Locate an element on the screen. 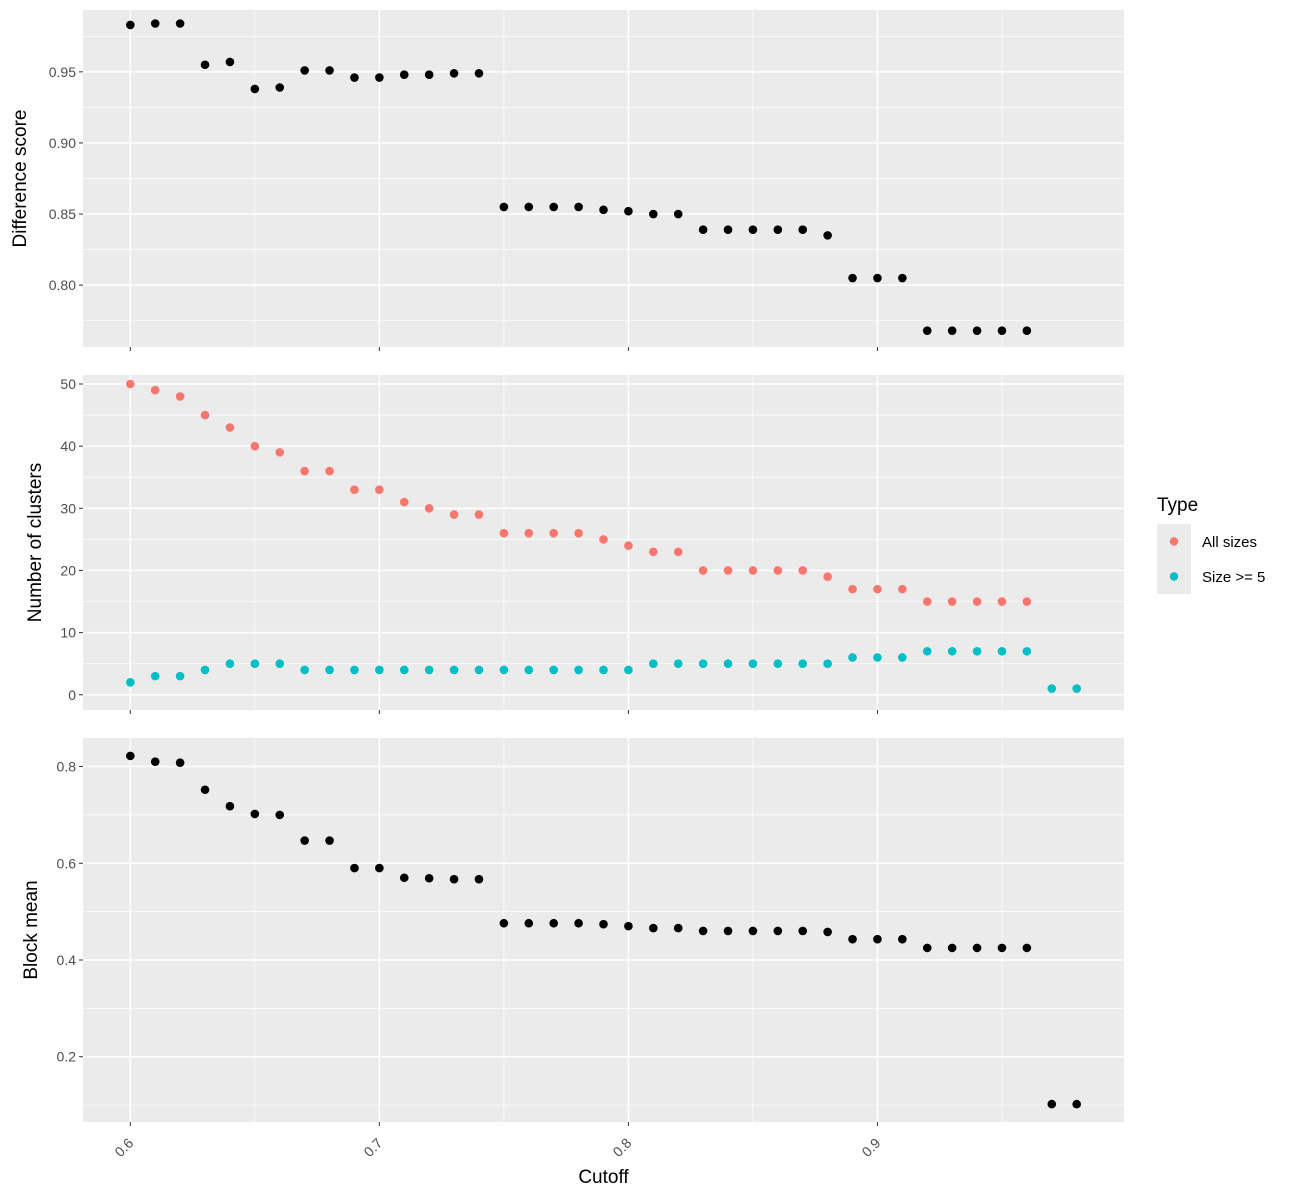 The image size is (1300, 1200). y-tick-label: 50 is located at coordinates (68, 384).